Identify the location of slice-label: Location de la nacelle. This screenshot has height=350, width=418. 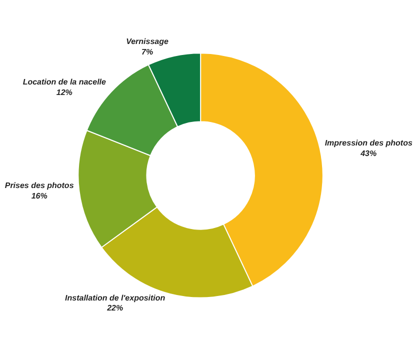
(64, 81).